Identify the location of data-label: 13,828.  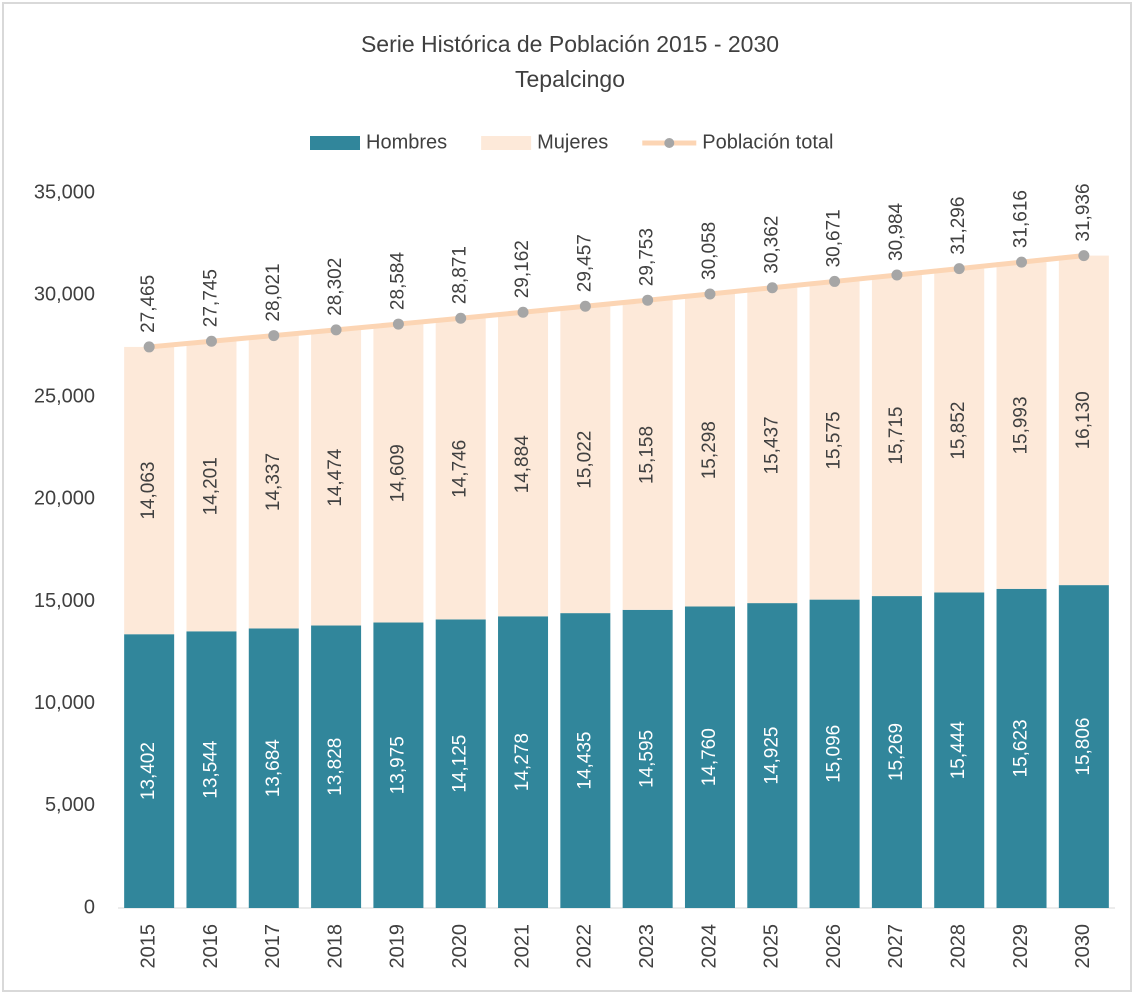
(335, 767).